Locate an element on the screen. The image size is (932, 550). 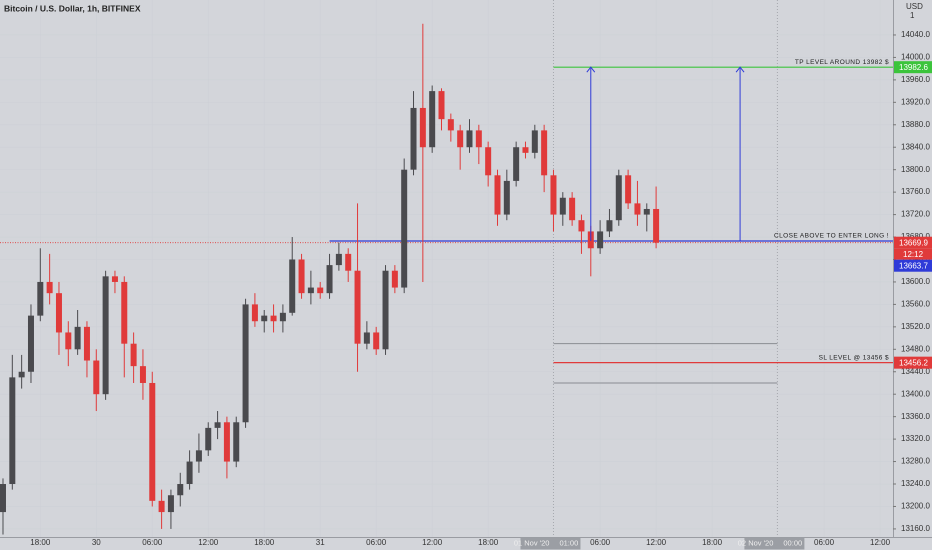
price-label: 13669.9 is located at coordinates (913, 242).